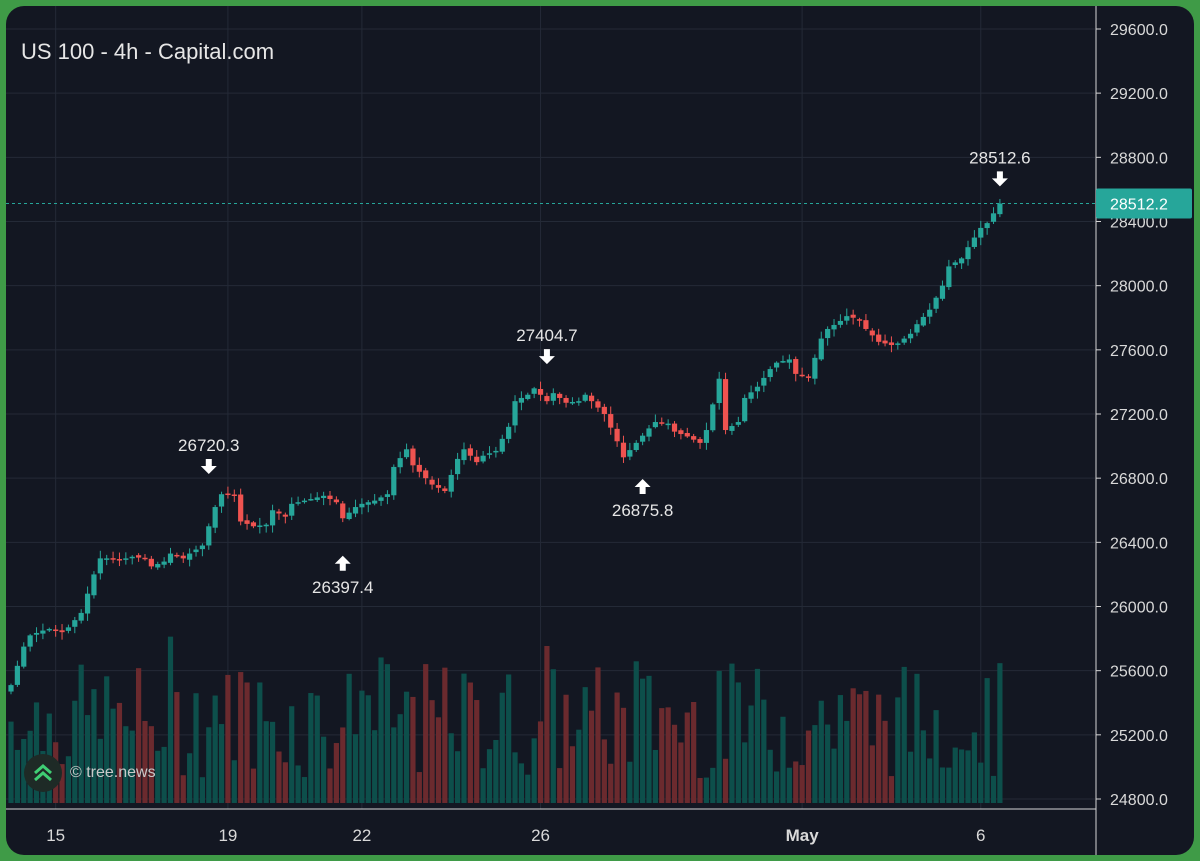  What do you see at coordinates (1139, 543) in the screenshot?
I see `price-tick-label: 26400.0` at bounding box center [1139, 543].